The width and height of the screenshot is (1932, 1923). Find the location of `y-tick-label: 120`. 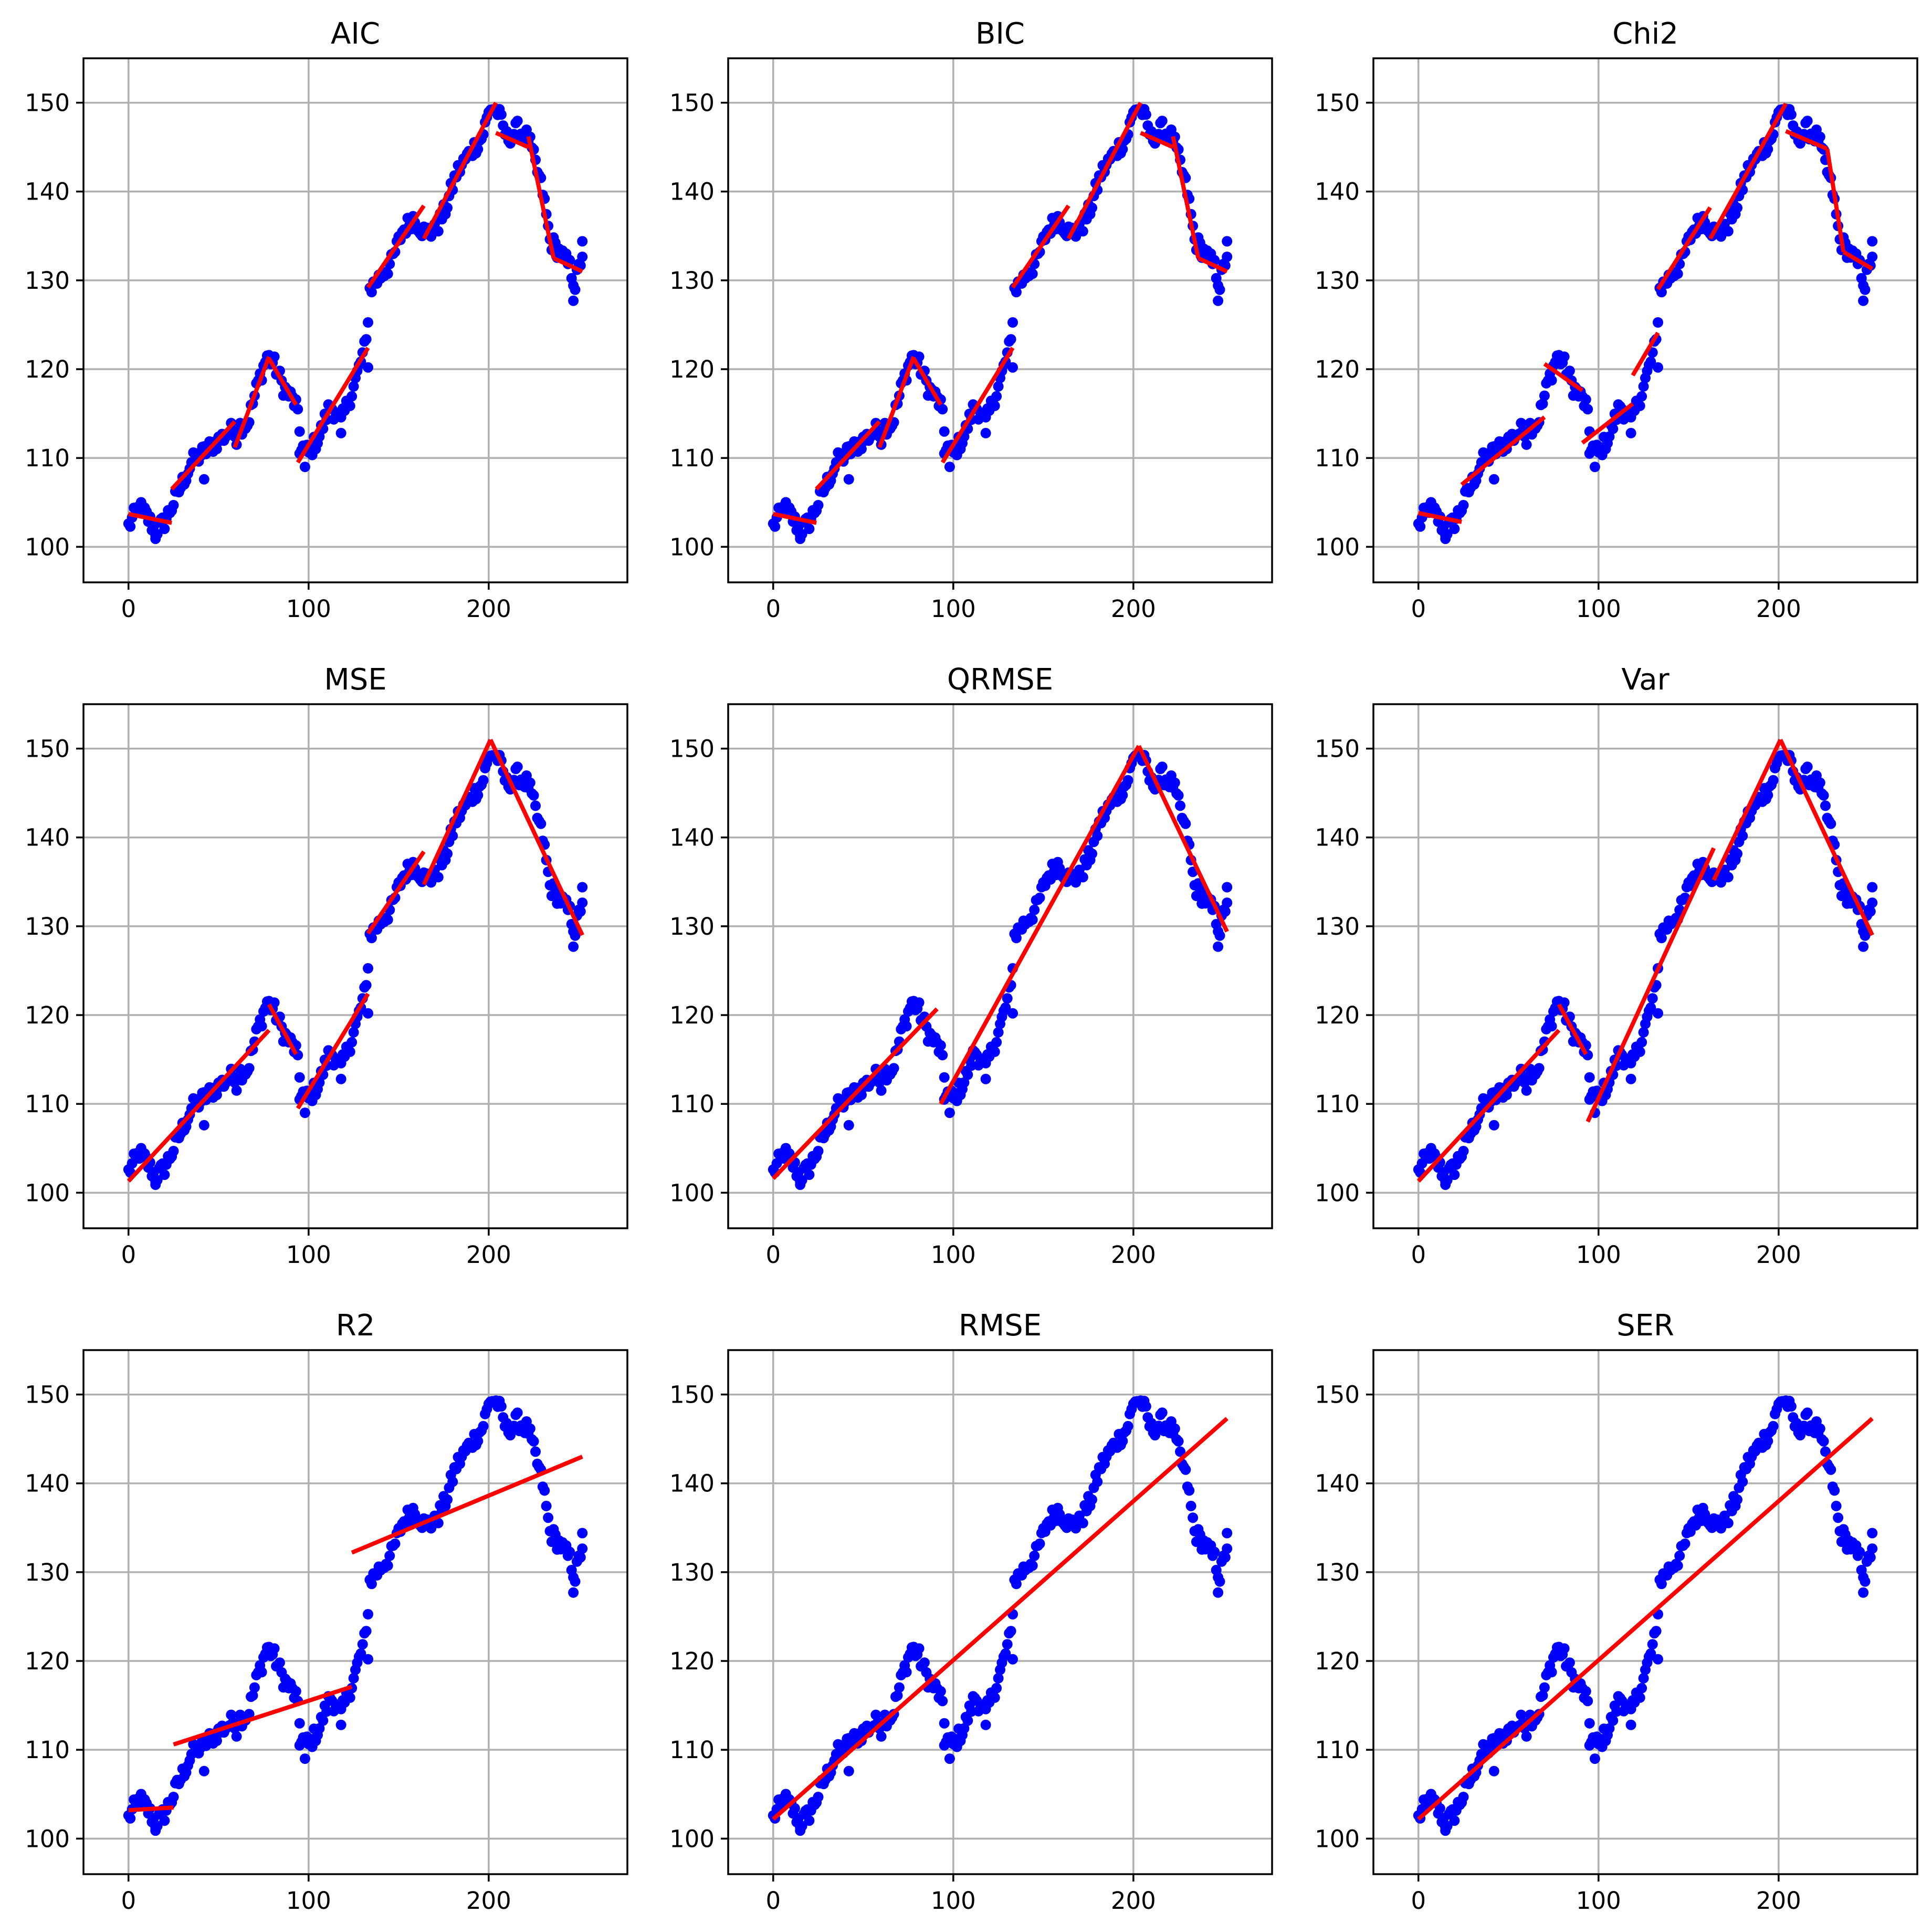

y-tick-label: 120 is located at coordinates (47, 1015).